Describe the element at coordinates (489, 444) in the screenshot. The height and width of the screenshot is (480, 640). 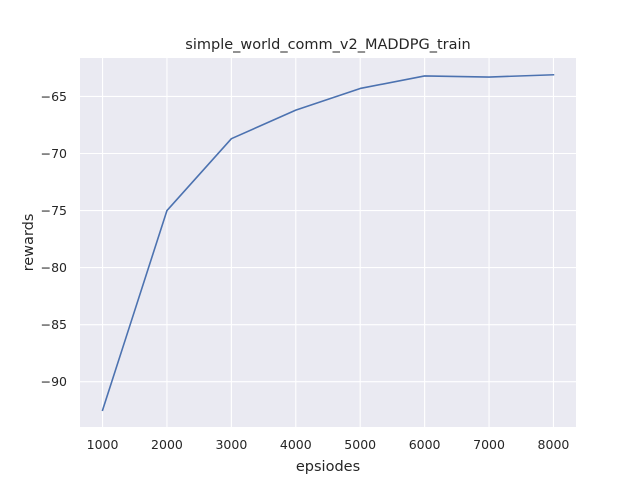
I see `x-tick-label: 7000` at that location.